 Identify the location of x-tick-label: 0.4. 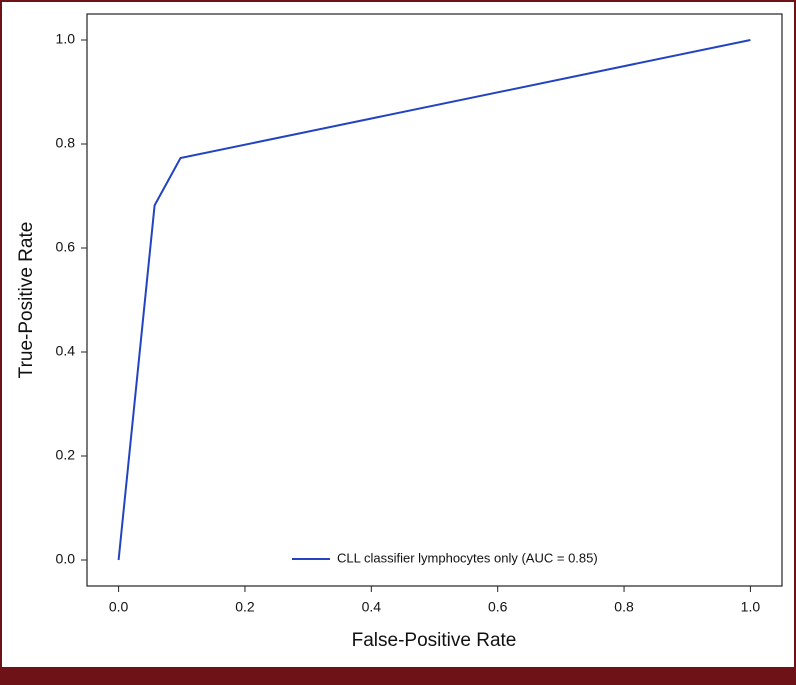
(372, 607).